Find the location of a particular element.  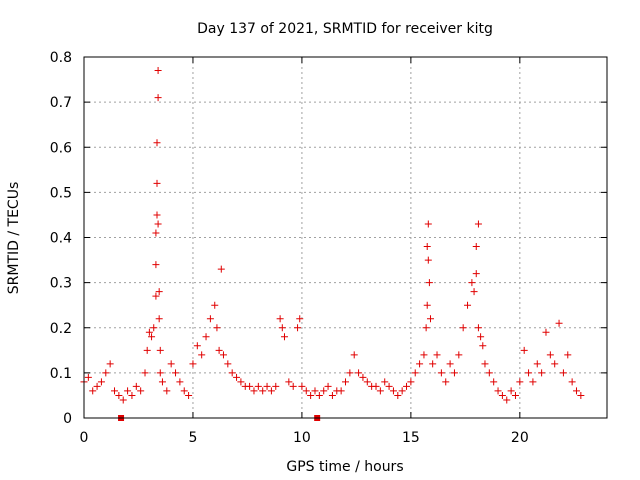

y-tick-label: 0.5 is located at coordinates (61, 193).